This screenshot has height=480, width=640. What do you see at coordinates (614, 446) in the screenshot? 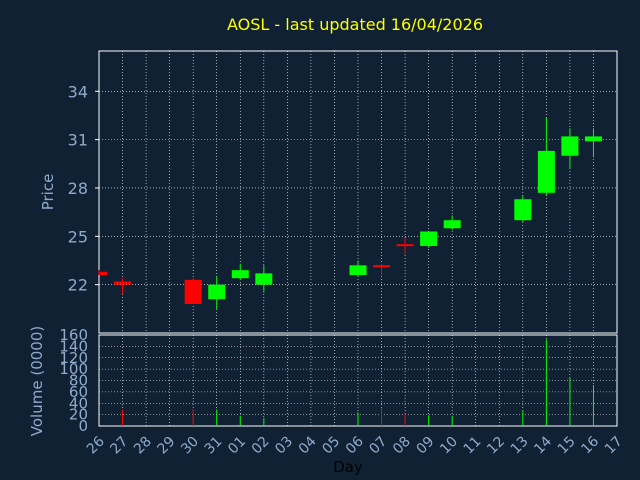
I see `x-tick-label: 17` at bounding box center [614, 446].